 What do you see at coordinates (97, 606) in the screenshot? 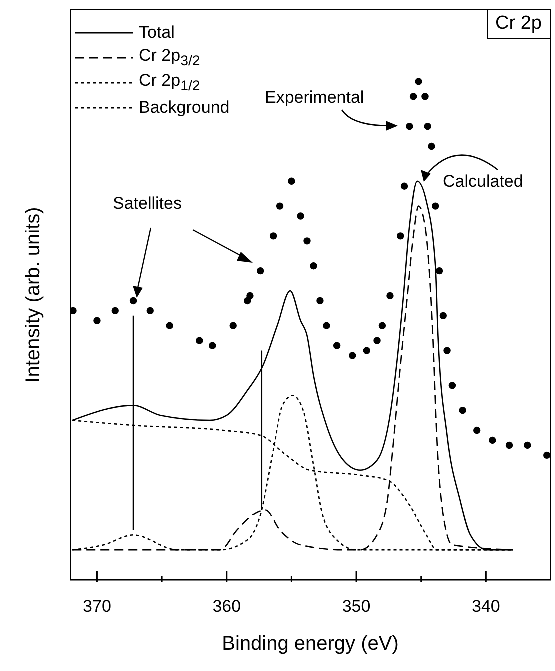
I see `x-tick-label: 370` at bounding box center [97, 606].